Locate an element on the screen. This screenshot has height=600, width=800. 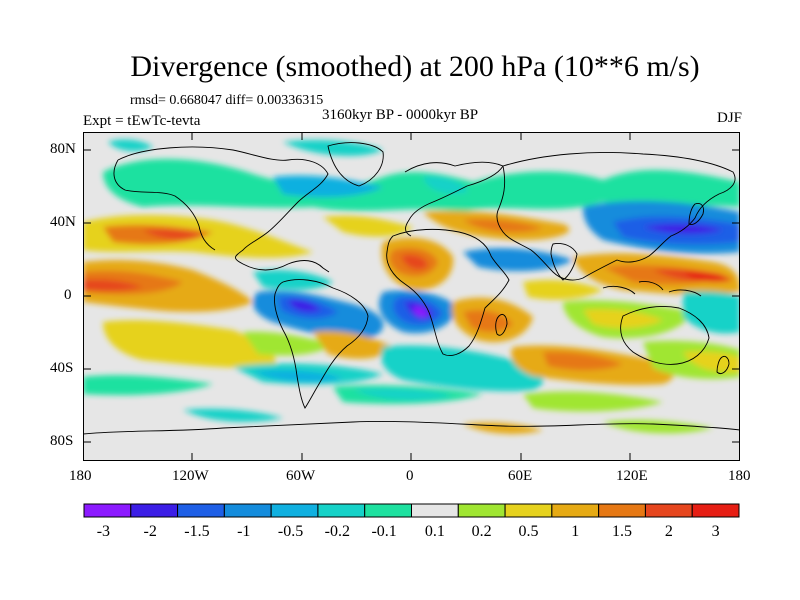
lon-tick-60e: 60E is located at coordinates (520, 476).